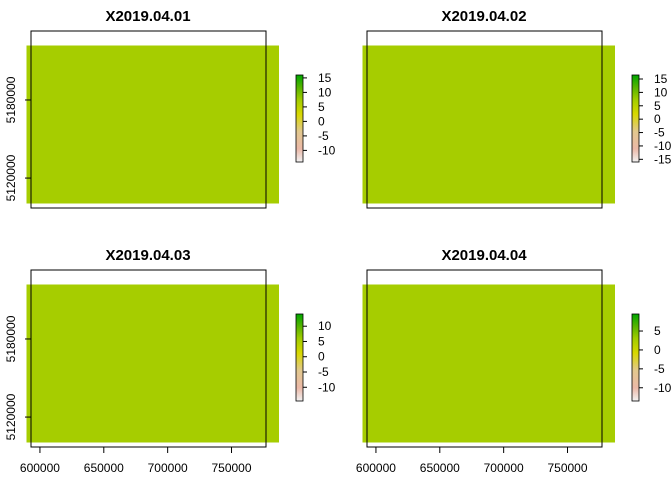  I want to click on x-tick-label: 600000, so click(376, 468).